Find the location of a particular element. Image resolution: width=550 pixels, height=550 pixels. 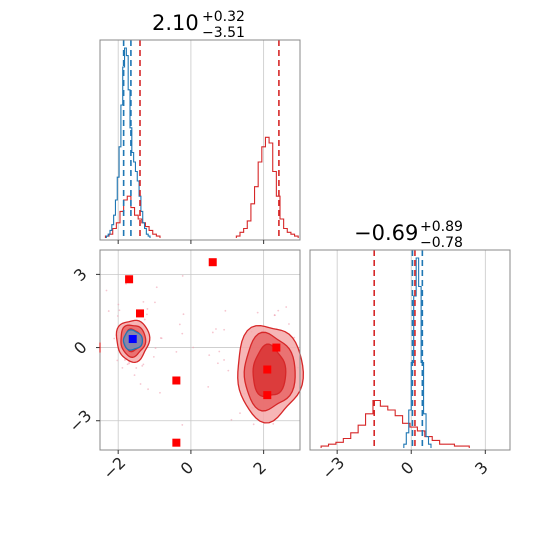

bottom-left-xtick-label-0: −2 is located at coordinates (114, 468).